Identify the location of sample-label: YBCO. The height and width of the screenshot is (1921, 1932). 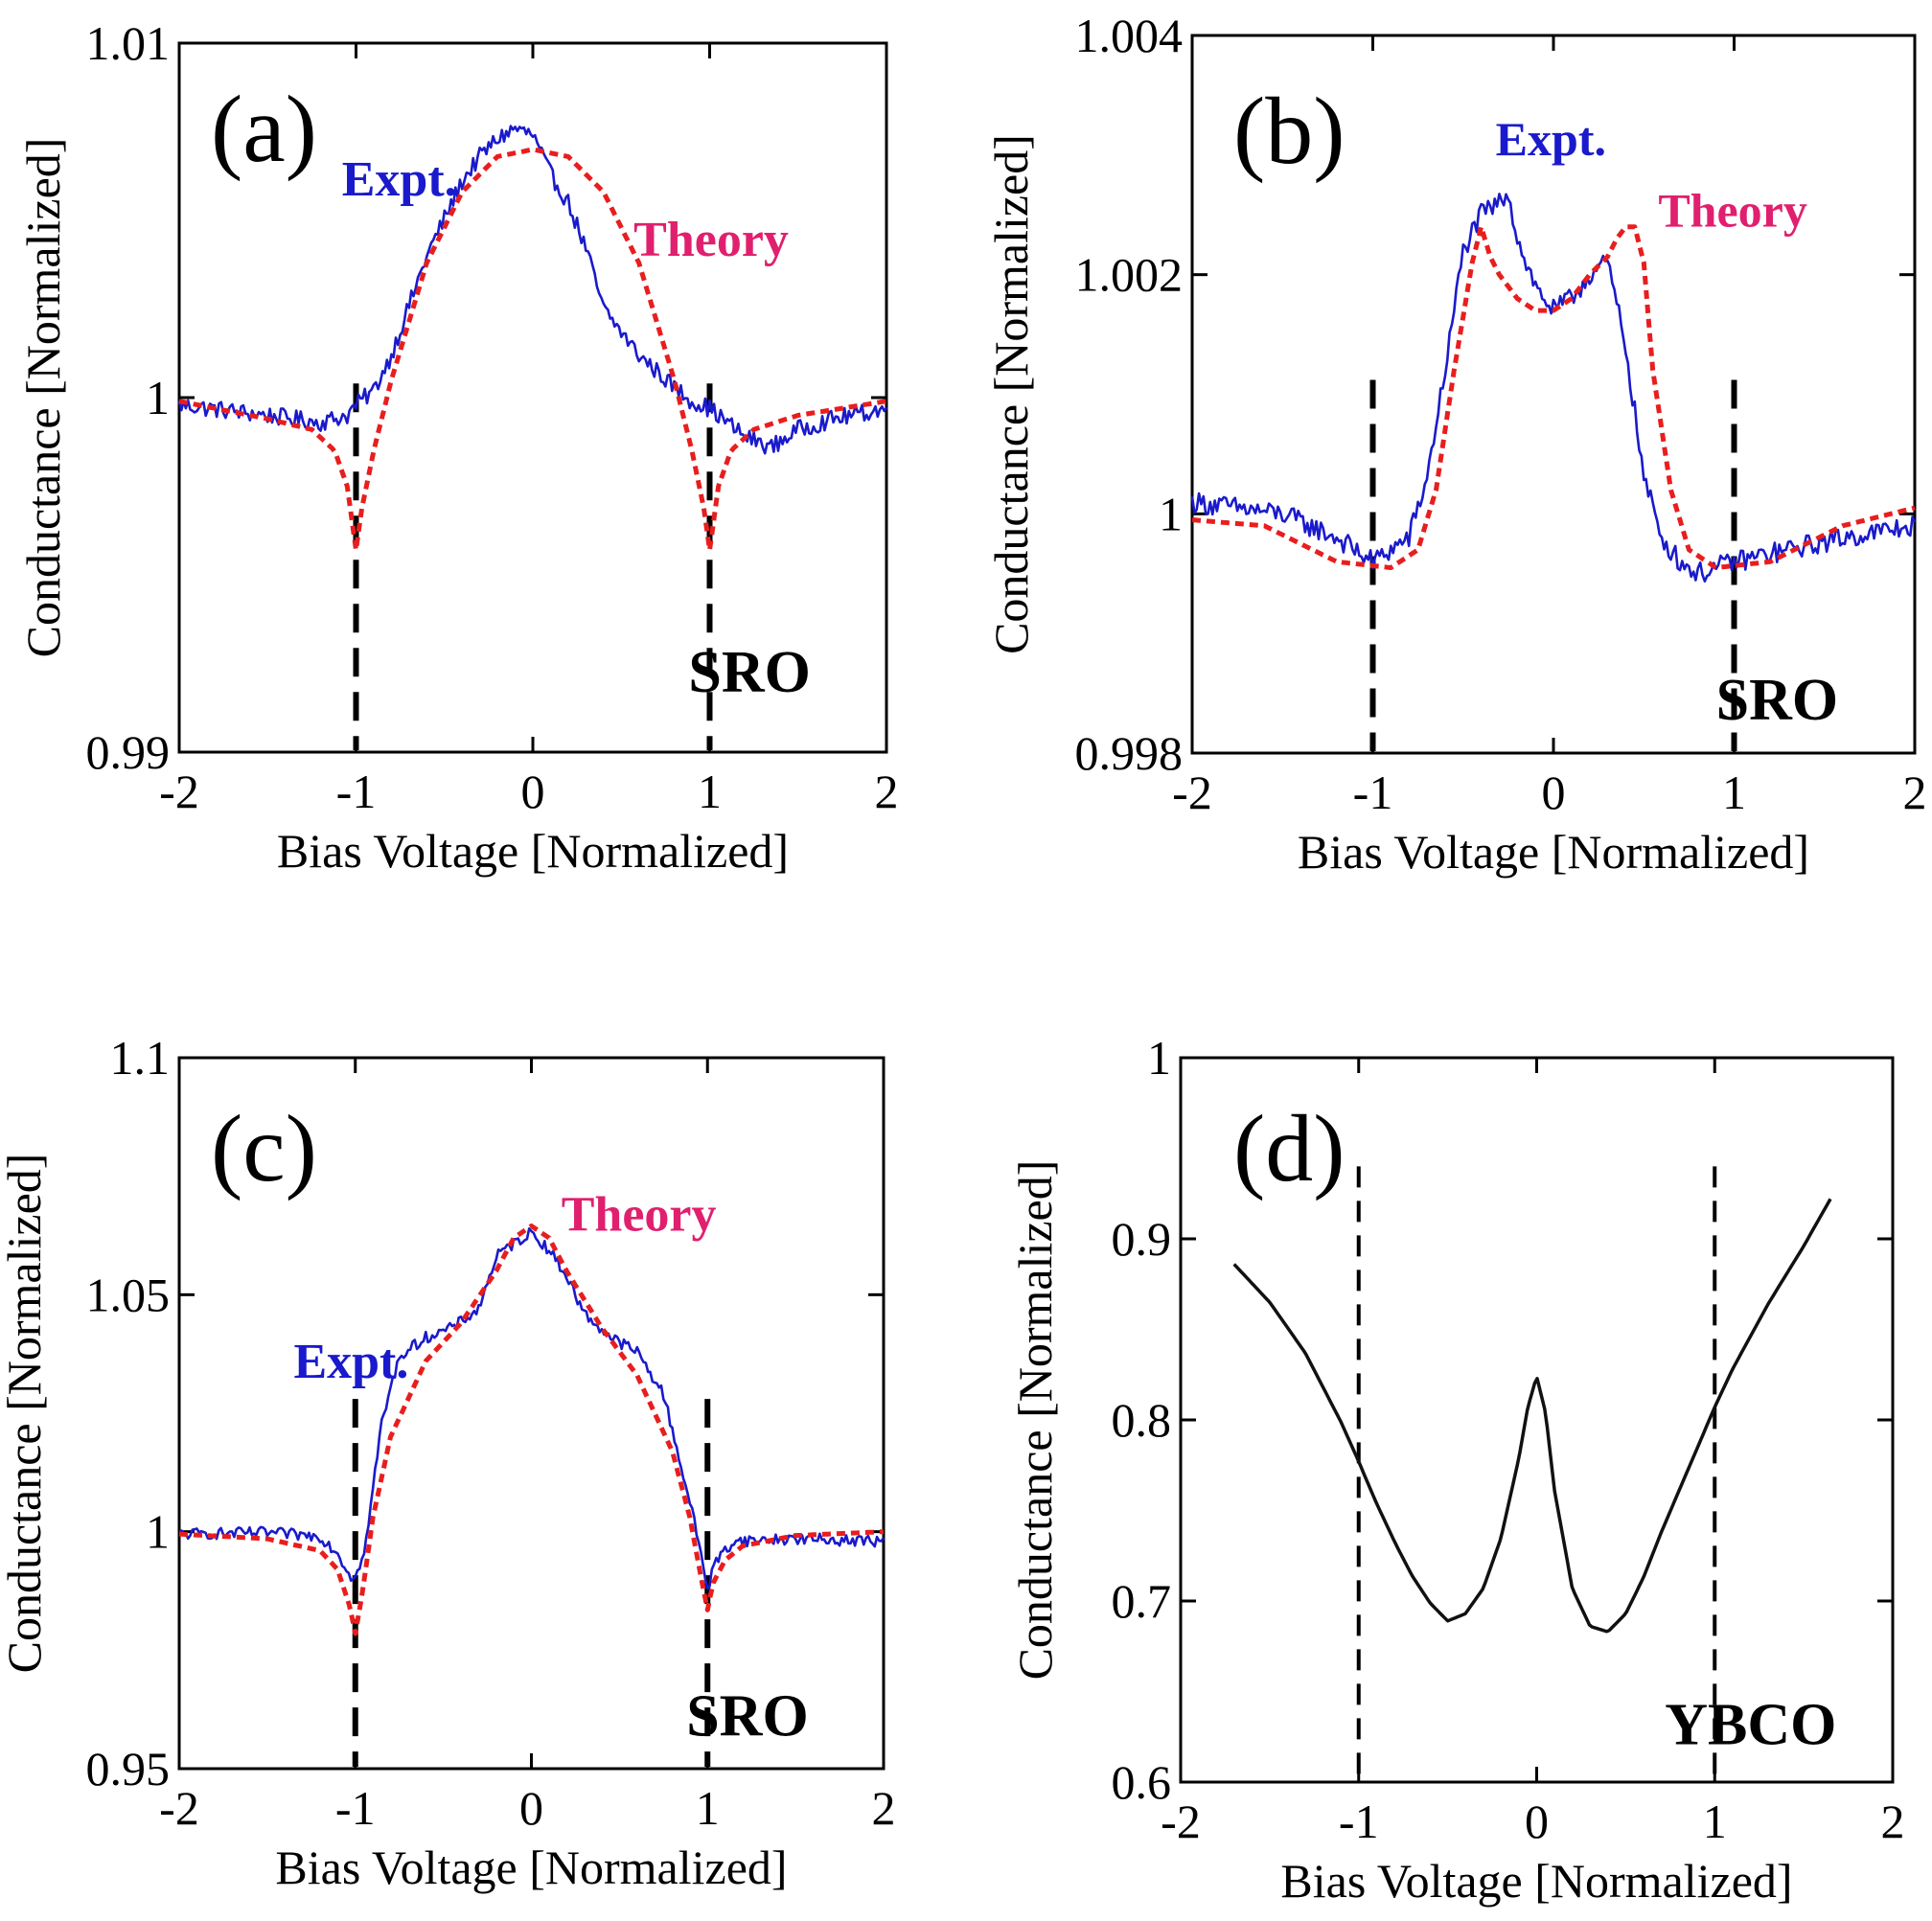
(1750, 1725).